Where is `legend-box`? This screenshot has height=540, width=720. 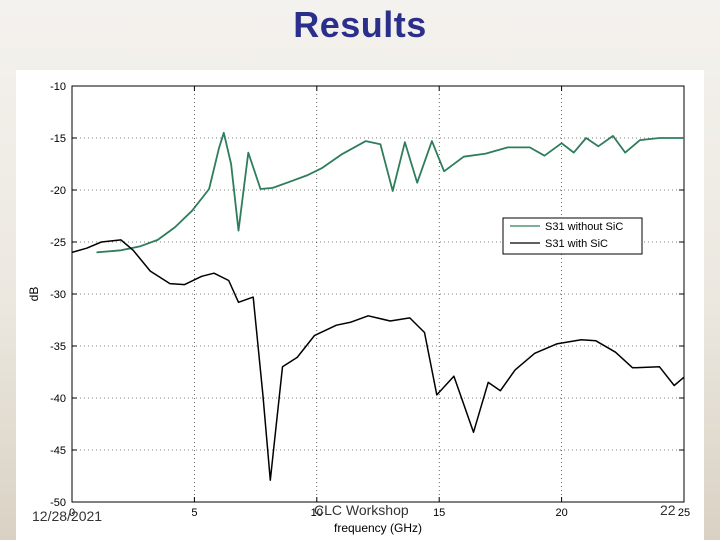 legend-box is located at coordinates (572, 236).